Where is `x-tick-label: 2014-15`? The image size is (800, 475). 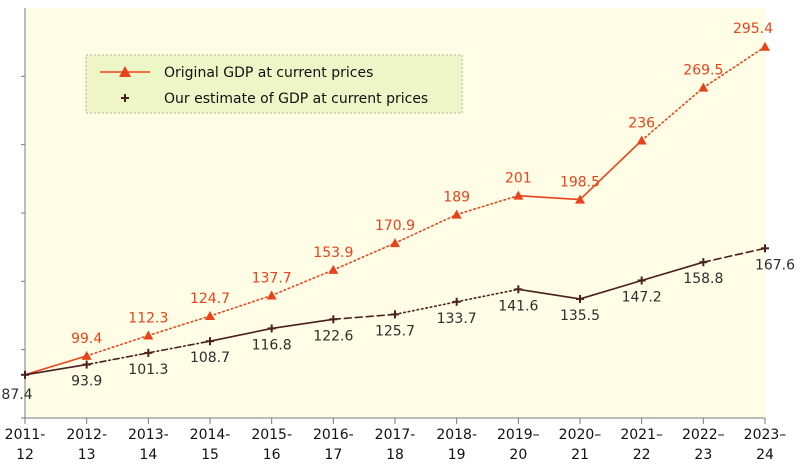
x-tick-label: 2014-15 is located at coordinates (210, 445).